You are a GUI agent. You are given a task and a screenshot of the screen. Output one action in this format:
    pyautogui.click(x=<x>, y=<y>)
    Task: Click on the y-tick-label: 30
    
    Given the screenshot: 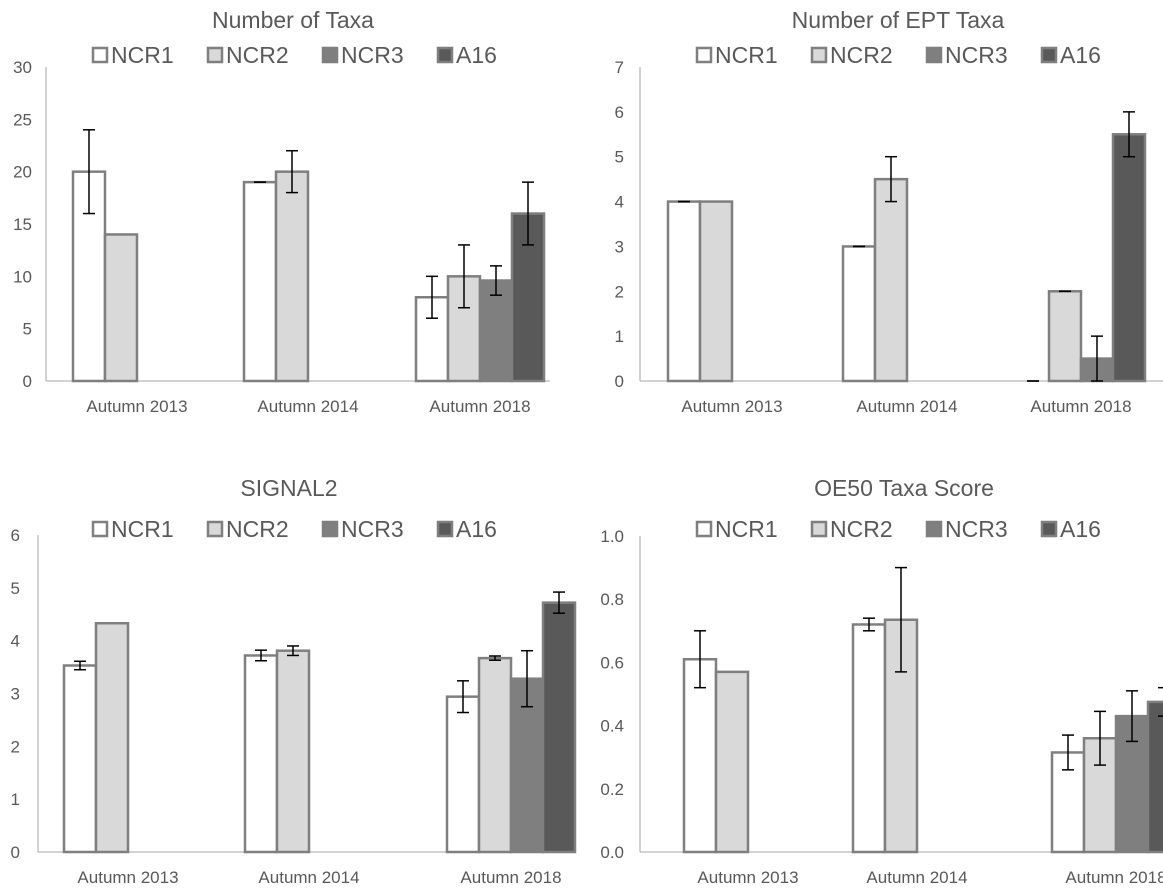 What is the action you would take?
    pyautogui.click(x=22, y=67)
    